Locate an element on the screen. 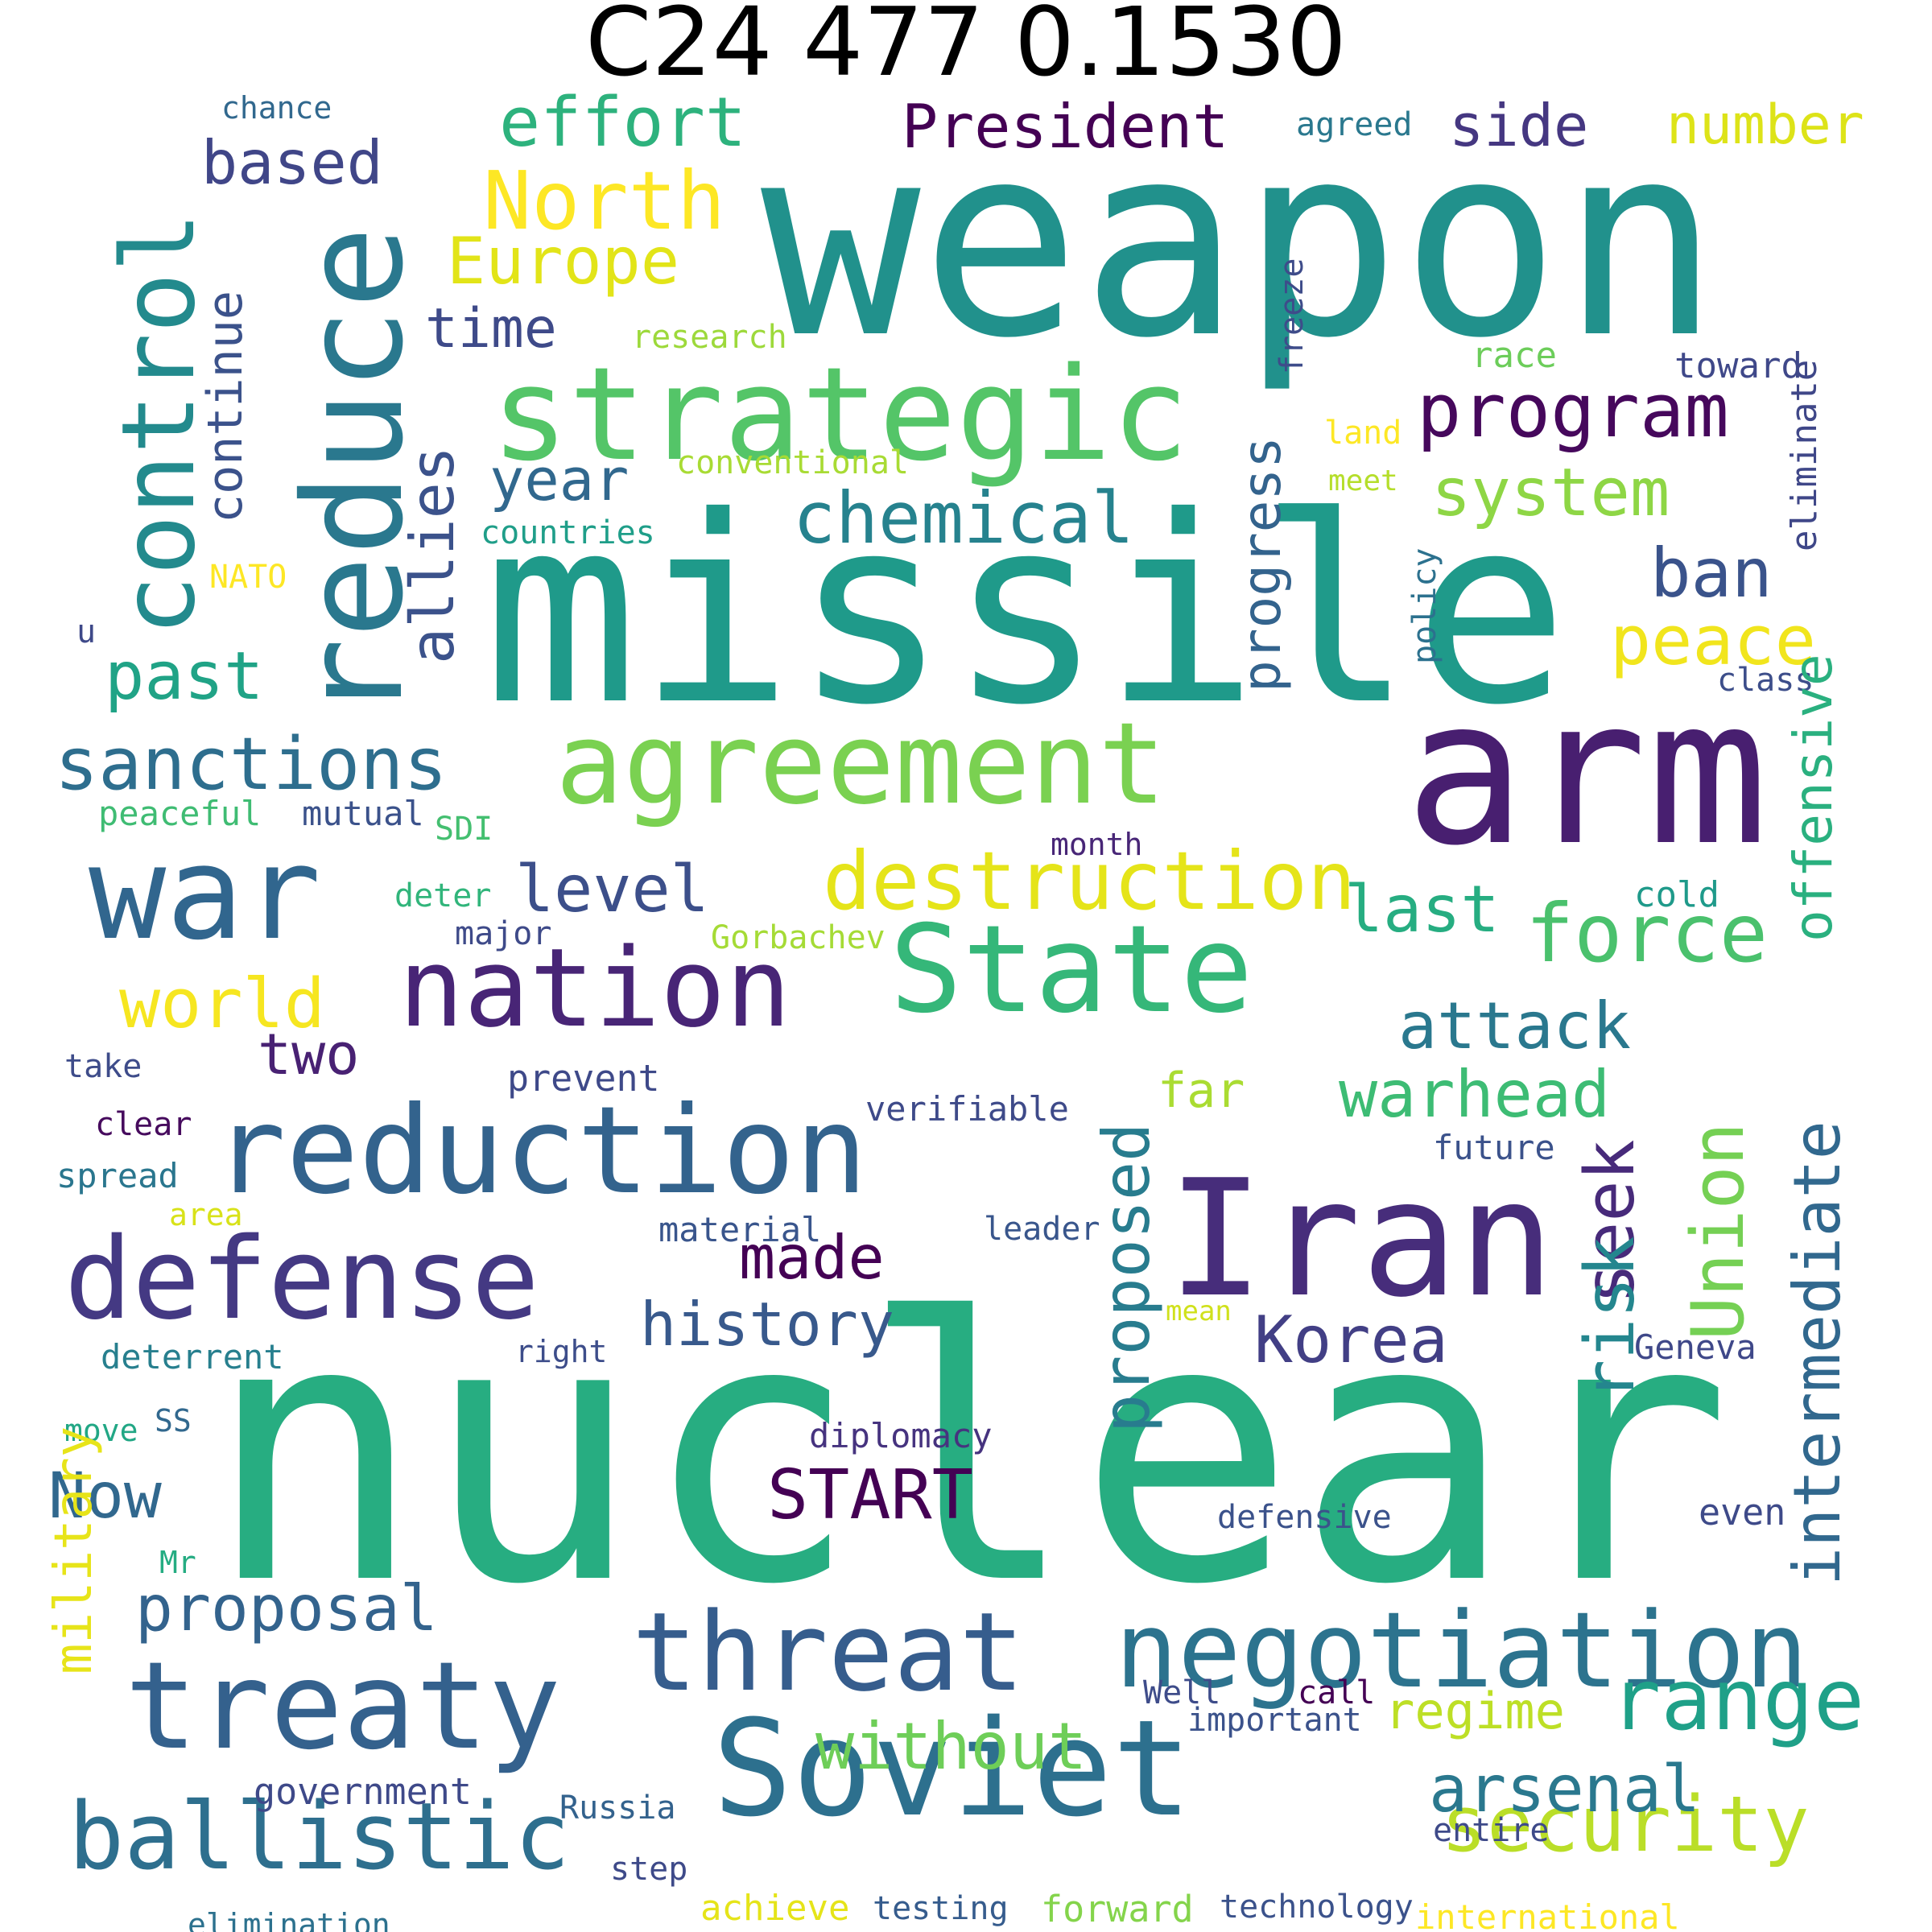 The height and width of the screenshot is (1932, 1932). word-allies: allies is located at coordinates (432, 555).